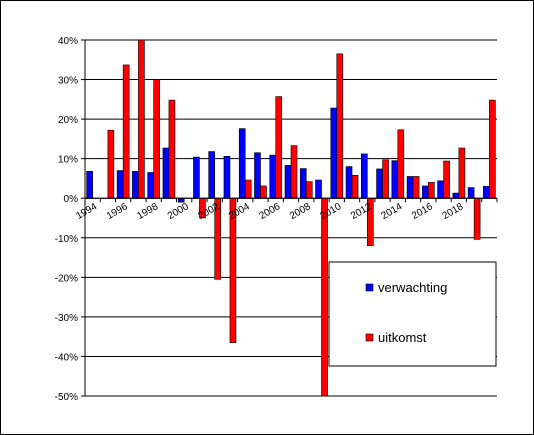 The width and height of the screenshot is (534, 435). What do you see at coordinates (492, 149) in the screenshot?
I see `bar-uitkomst-2020` at bounding box center [492, 149].